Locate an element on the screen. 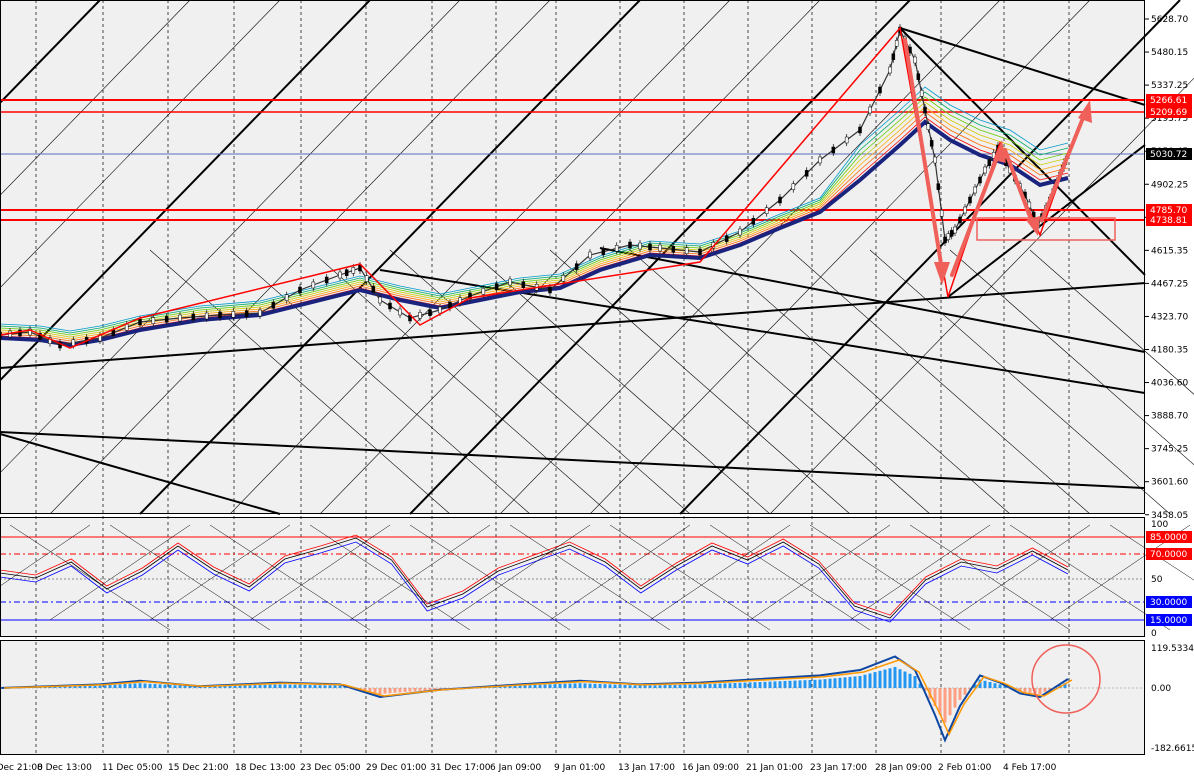 This screenshot has width=1194, height=779. time-tick-label: 16 Jan 09:00 is located at coordinates (710, 768).